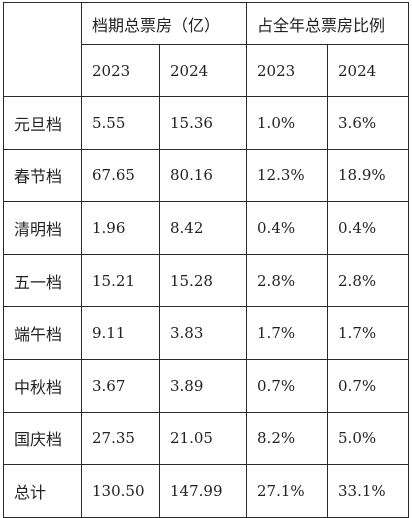 The width and height of the screenshot is (412, 518). I want to click on table-row: 元旦档 5.55 15.36 1.0% 3.6%, so click(206, 123).